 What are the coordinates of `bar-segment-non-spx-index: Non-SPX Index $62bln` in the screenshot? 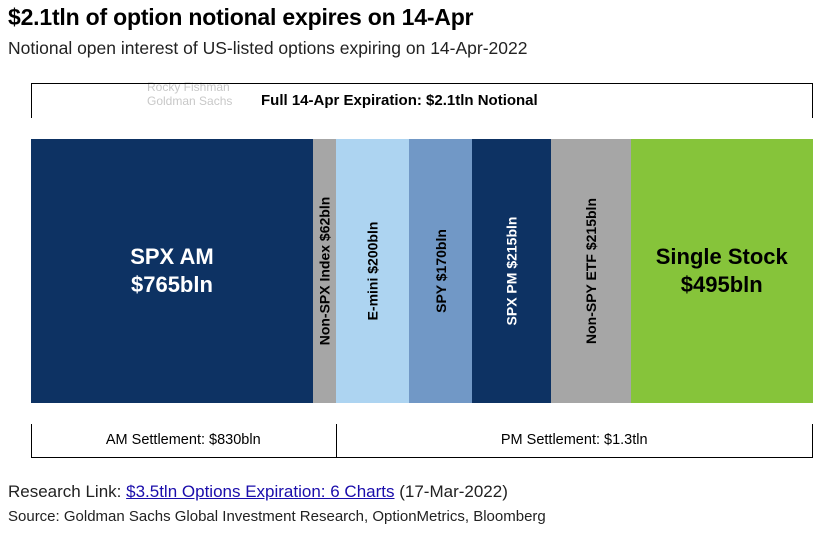 It's located at (324, 271).